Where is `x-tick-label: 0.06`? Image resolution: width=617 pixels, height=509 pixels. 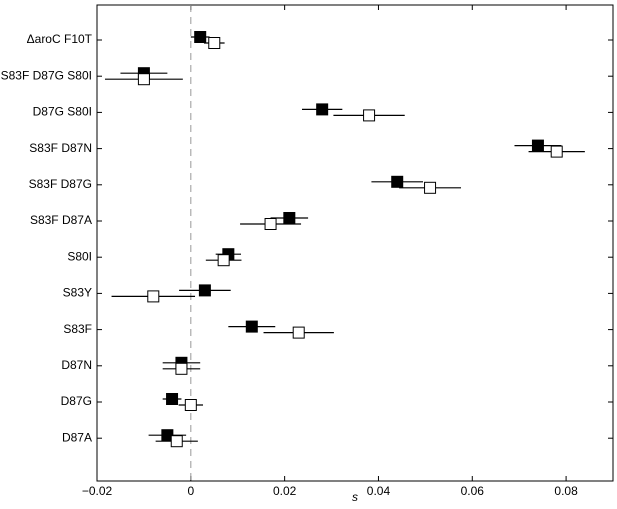
x-tick-label: 0.06 is located at coordinates (473, 491).